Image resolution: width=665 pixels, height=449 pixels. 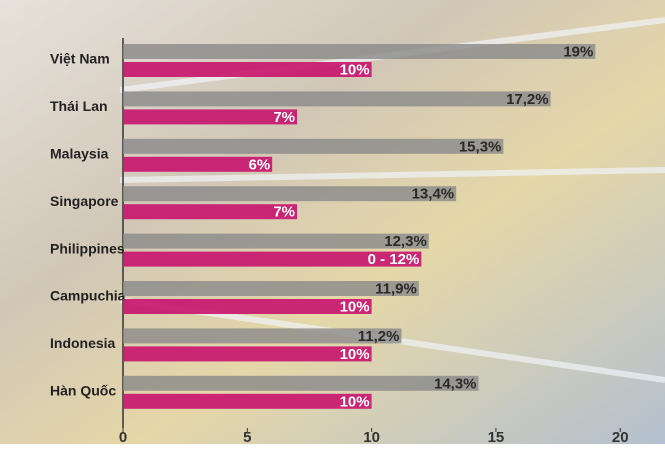 What do you see at coordinates (405, 241) in the screenshot?
I see `value-label: 12,3%` at bounding box center [405, 241].